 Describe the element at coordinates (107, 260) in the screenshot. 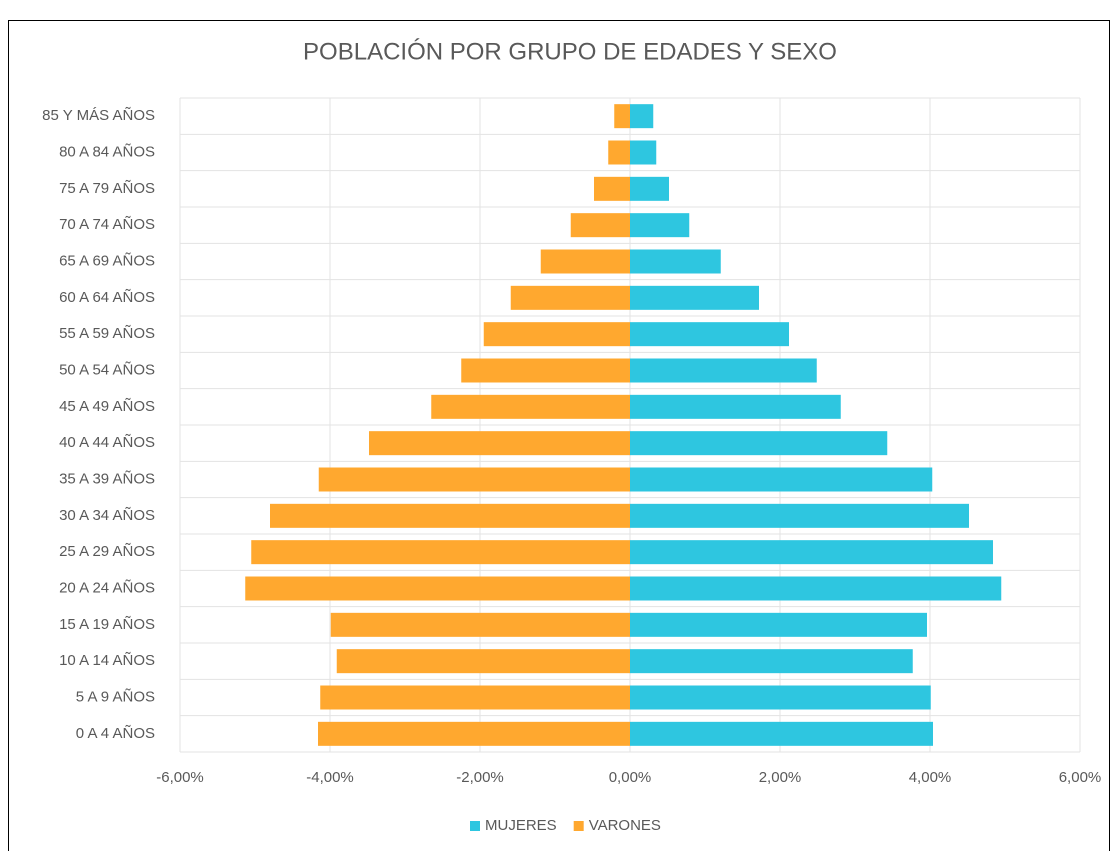

I see `y-tick-label: 65 A 69 AÑOS` at that location.